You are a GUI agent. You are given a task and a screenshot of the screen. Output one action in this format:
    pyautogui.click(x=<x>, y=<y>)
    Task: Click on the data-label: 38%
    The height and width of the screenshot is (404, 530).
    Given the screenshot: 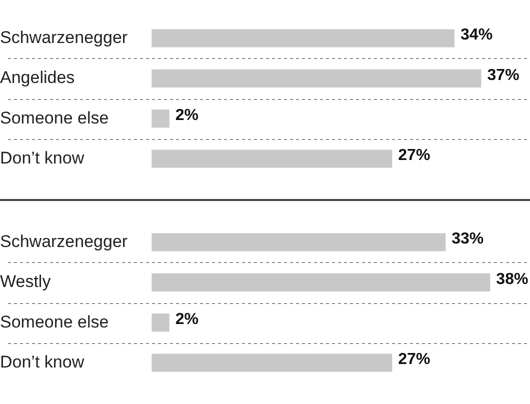 What is the action you would take?
    pyautogui.click(x=512, y=279)
    